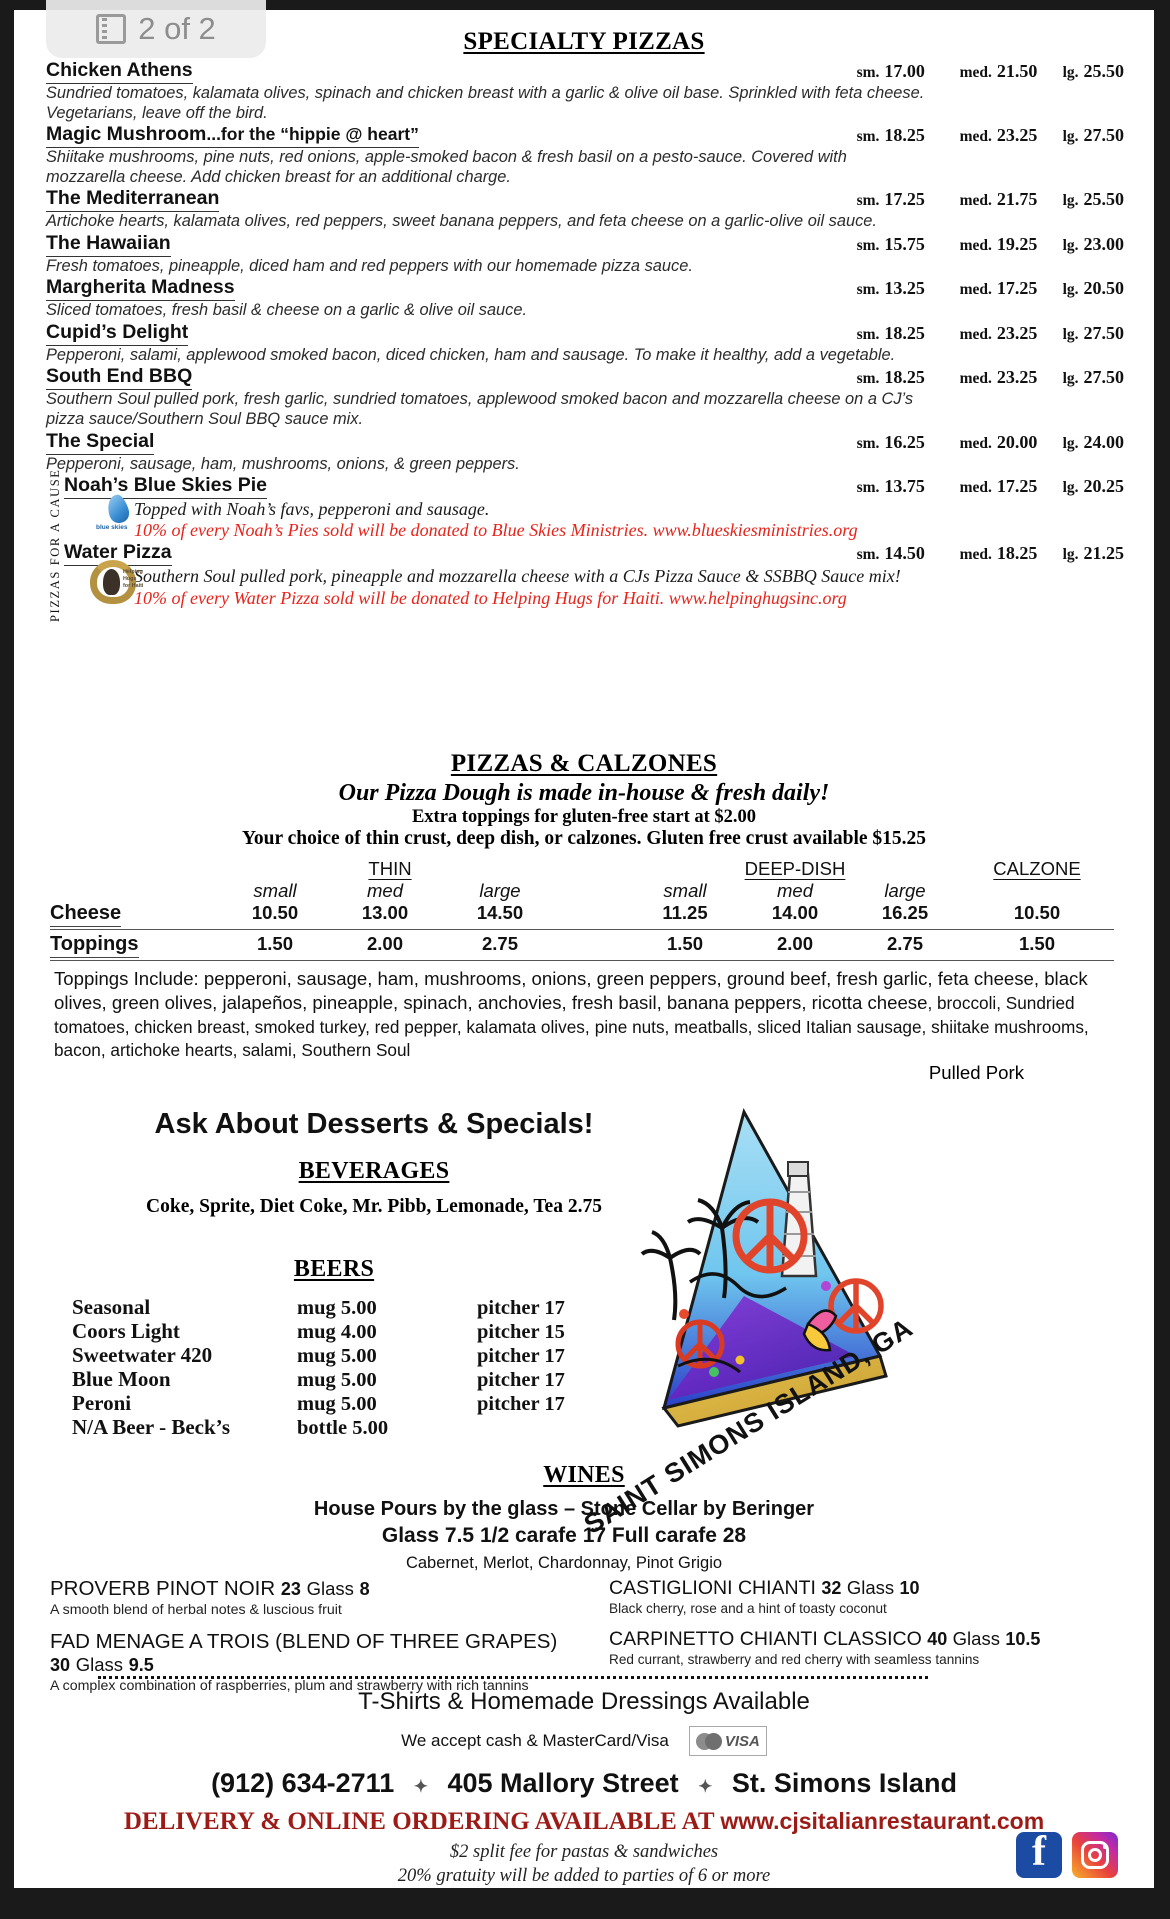  What do you see at coordinates (364, 1589) in the screenshot?
I see `wine-glass-price: 8` at bounding box center [364, 1589].